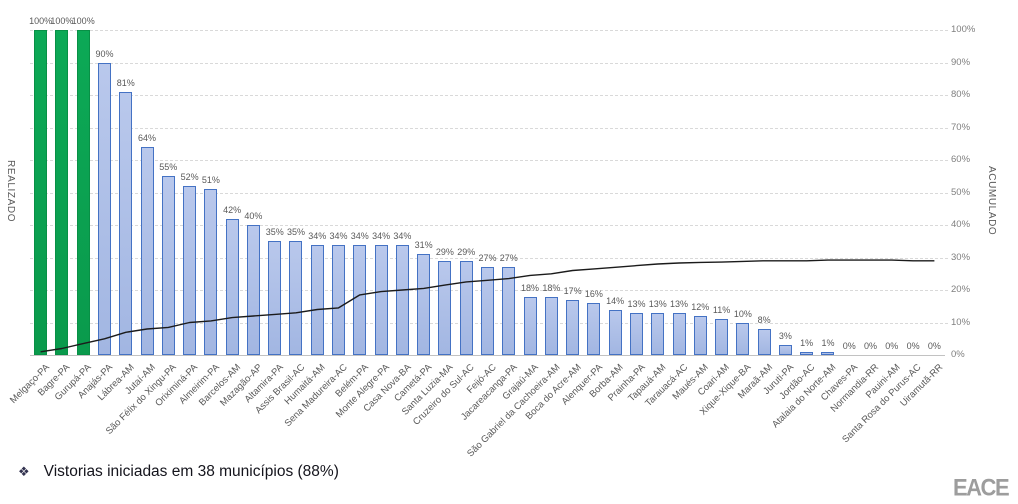 This screenshot has height=504, width=1018. What do you see at coordinates (10, 191) in the screenshot?
I see `left-axis-title: REALIZADO` at bounding box center [10, 191].